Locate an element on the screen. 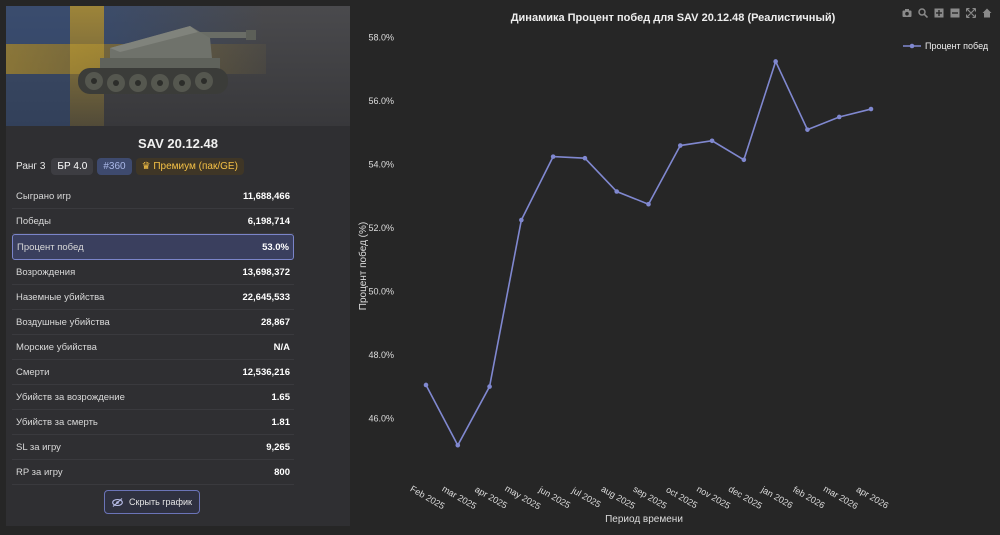 The height and width of the screenshot is (535, 1000). stat-label: Убийств за смерть is located at coordinates (57, 422).